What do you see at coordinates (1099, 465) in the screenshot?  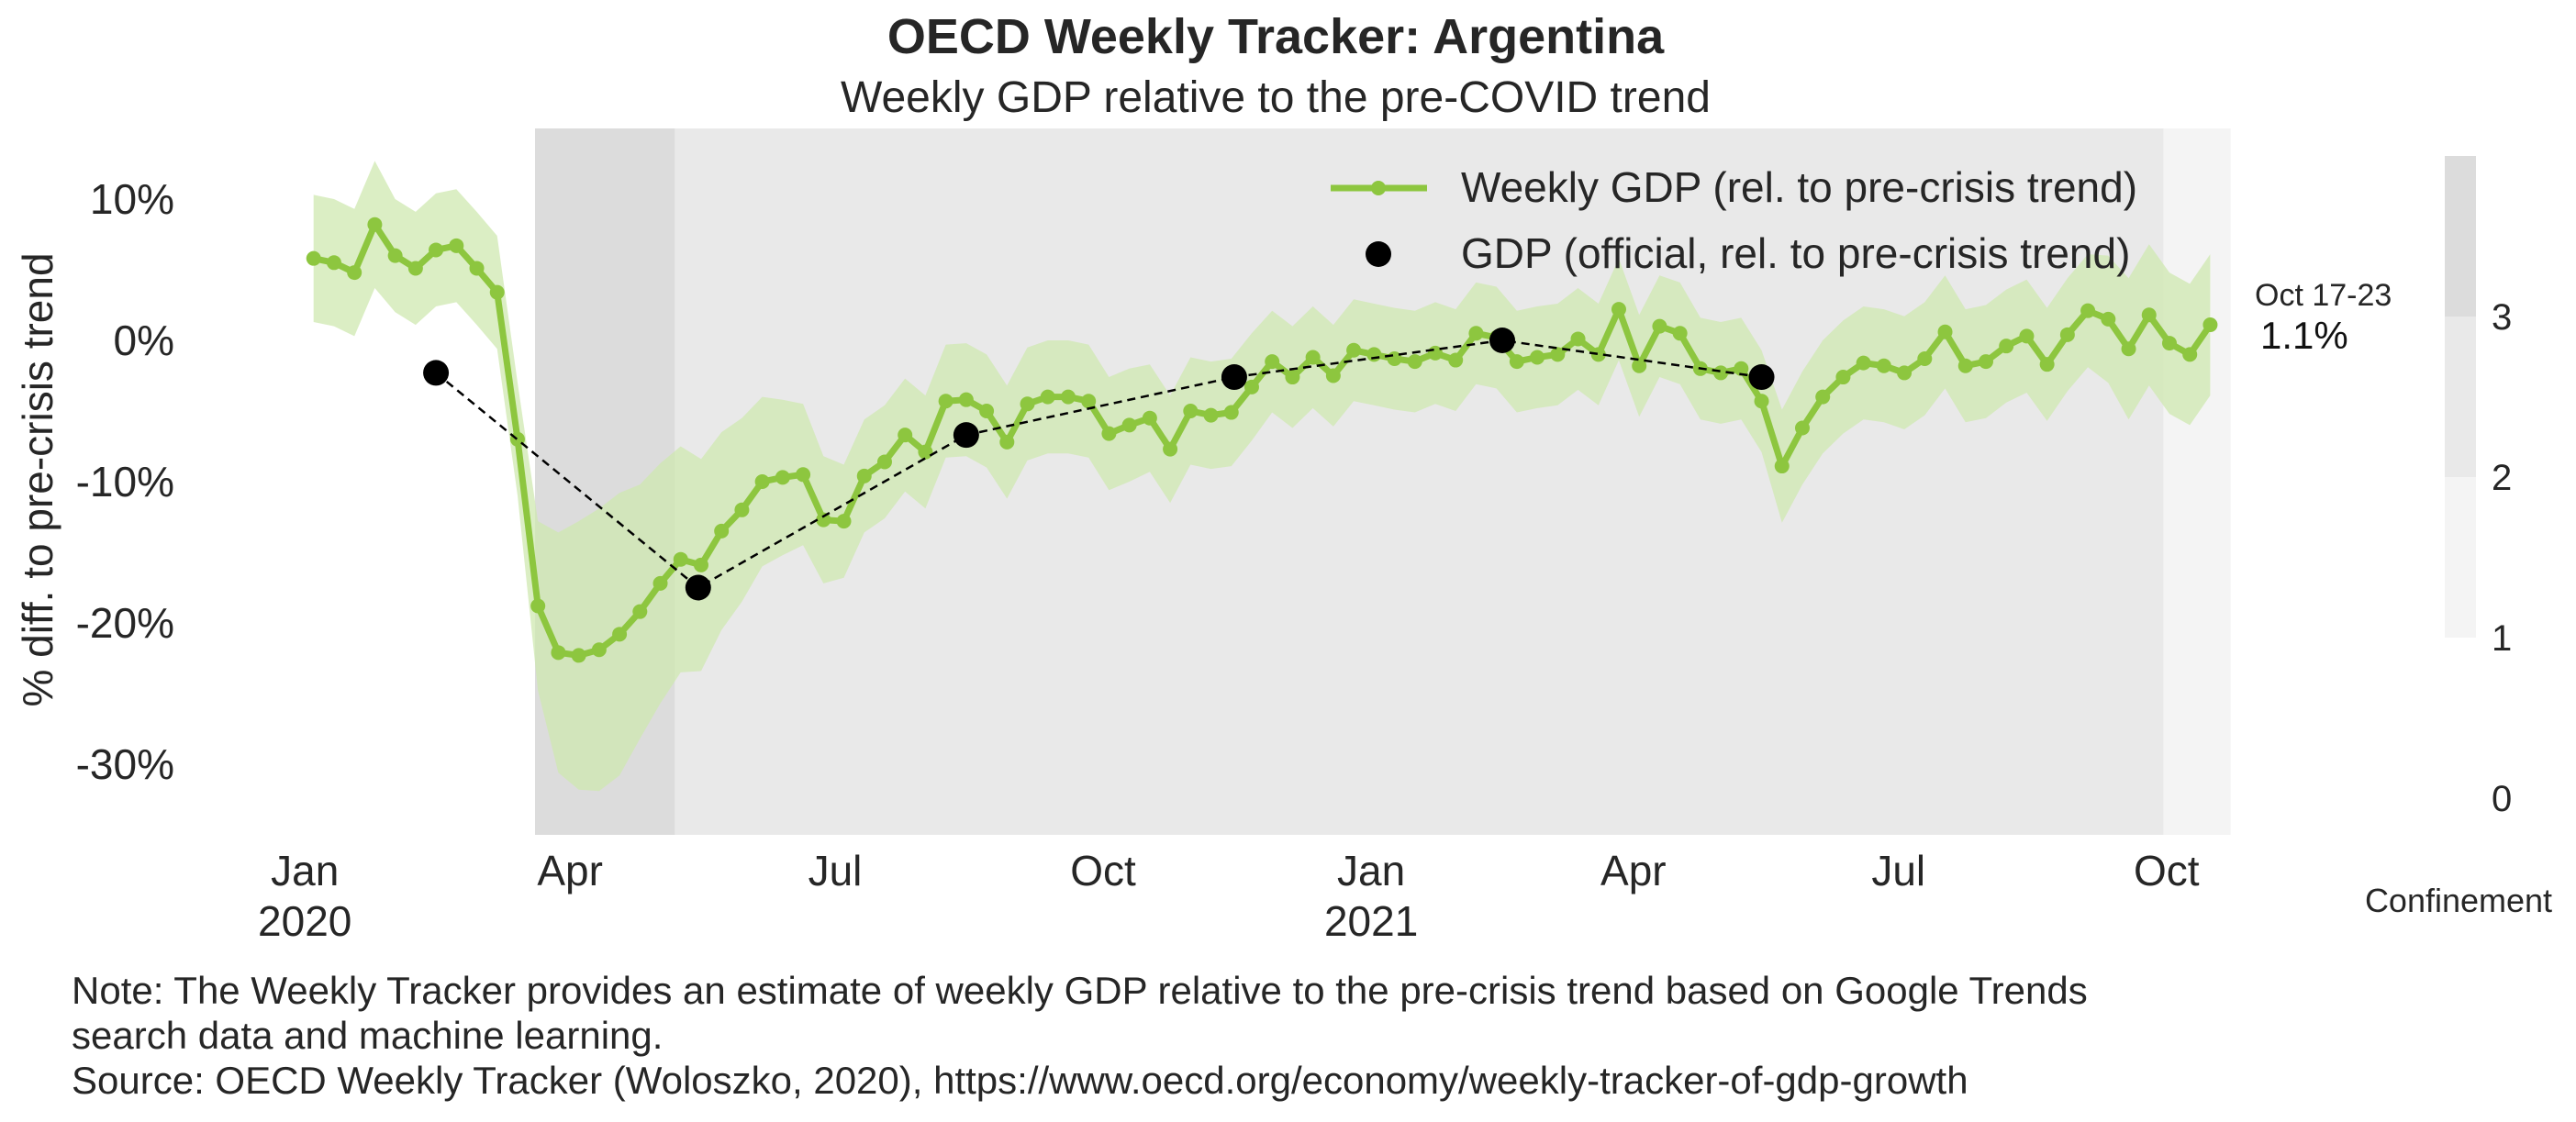 I see `official-gdp-line` at bounding box center [1099, 465].